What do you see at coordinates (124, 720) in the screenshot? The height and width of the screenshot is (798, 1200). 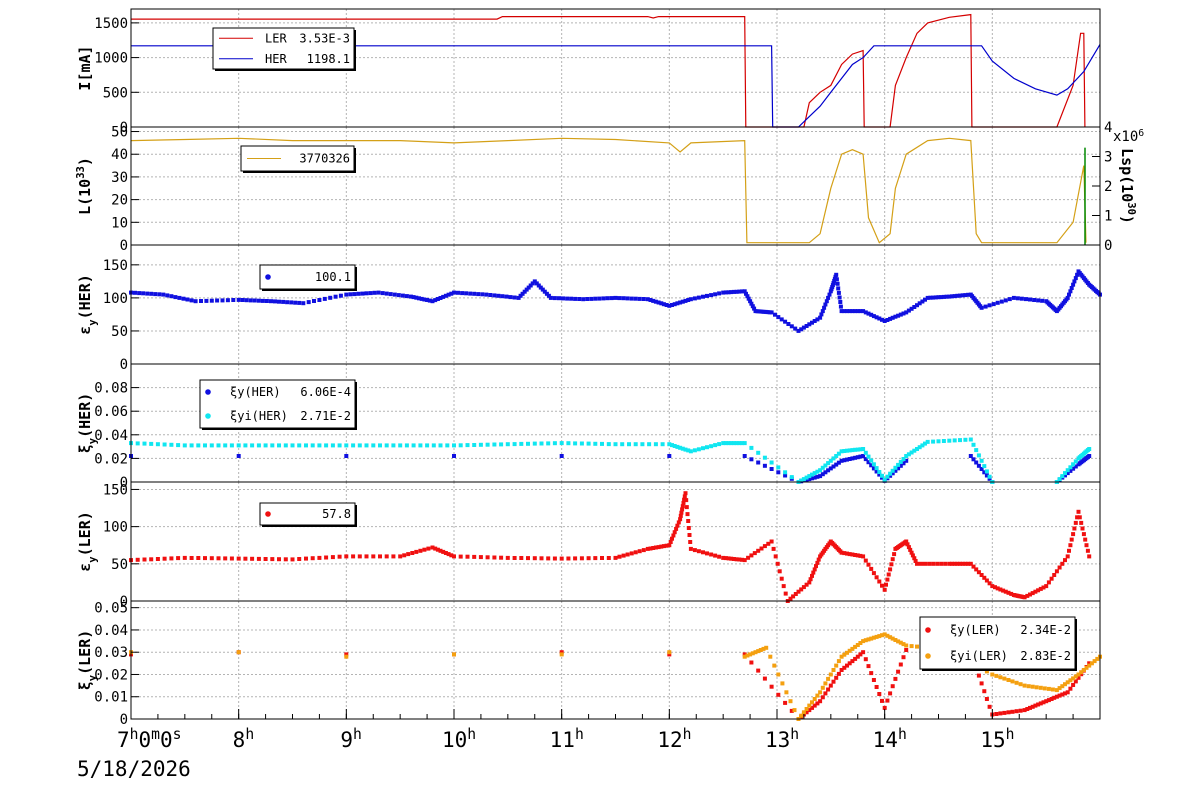 I see `xi_ler-ytick-label: 0` at bounding box center [124, 720].